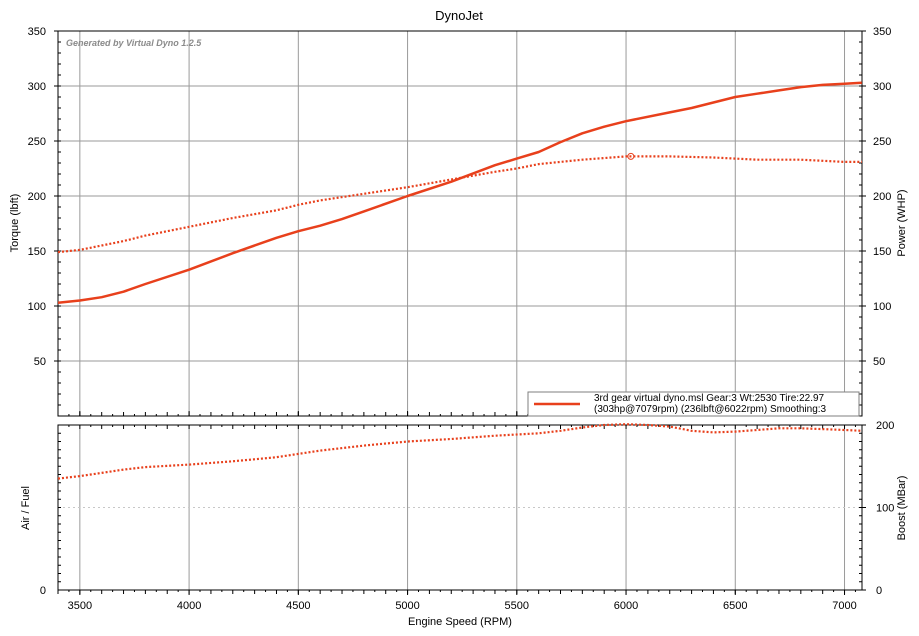 The height and width of the screenshot is (636, 919). What do you see at coordinates (37, 32) in the screenshot?
I see `y-tick-label-left: 350` at bounding box center [37, 32].